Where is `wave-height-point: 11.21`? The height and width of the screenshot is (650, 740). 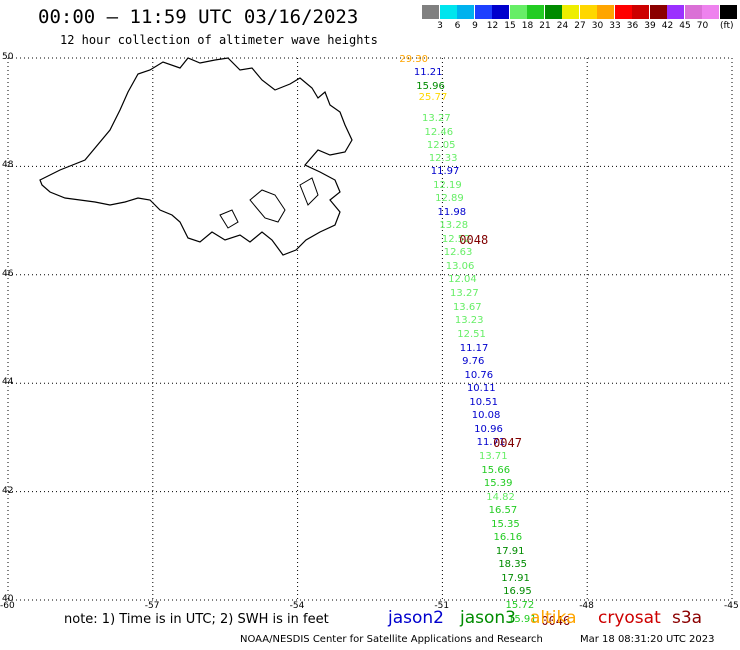 wave-height-point: 11.21 is located at coordinates (428, 73).